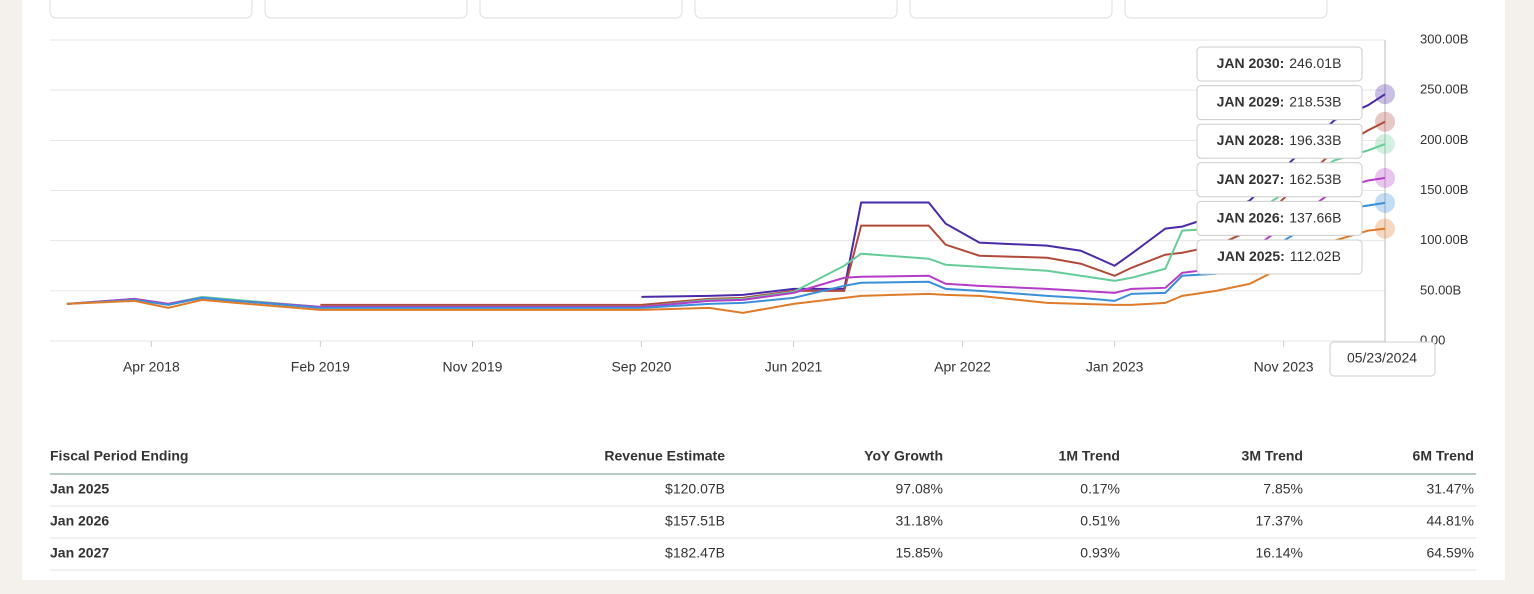  I want to click on tooltip-label: JAN 2030:, so click(1251, 63).